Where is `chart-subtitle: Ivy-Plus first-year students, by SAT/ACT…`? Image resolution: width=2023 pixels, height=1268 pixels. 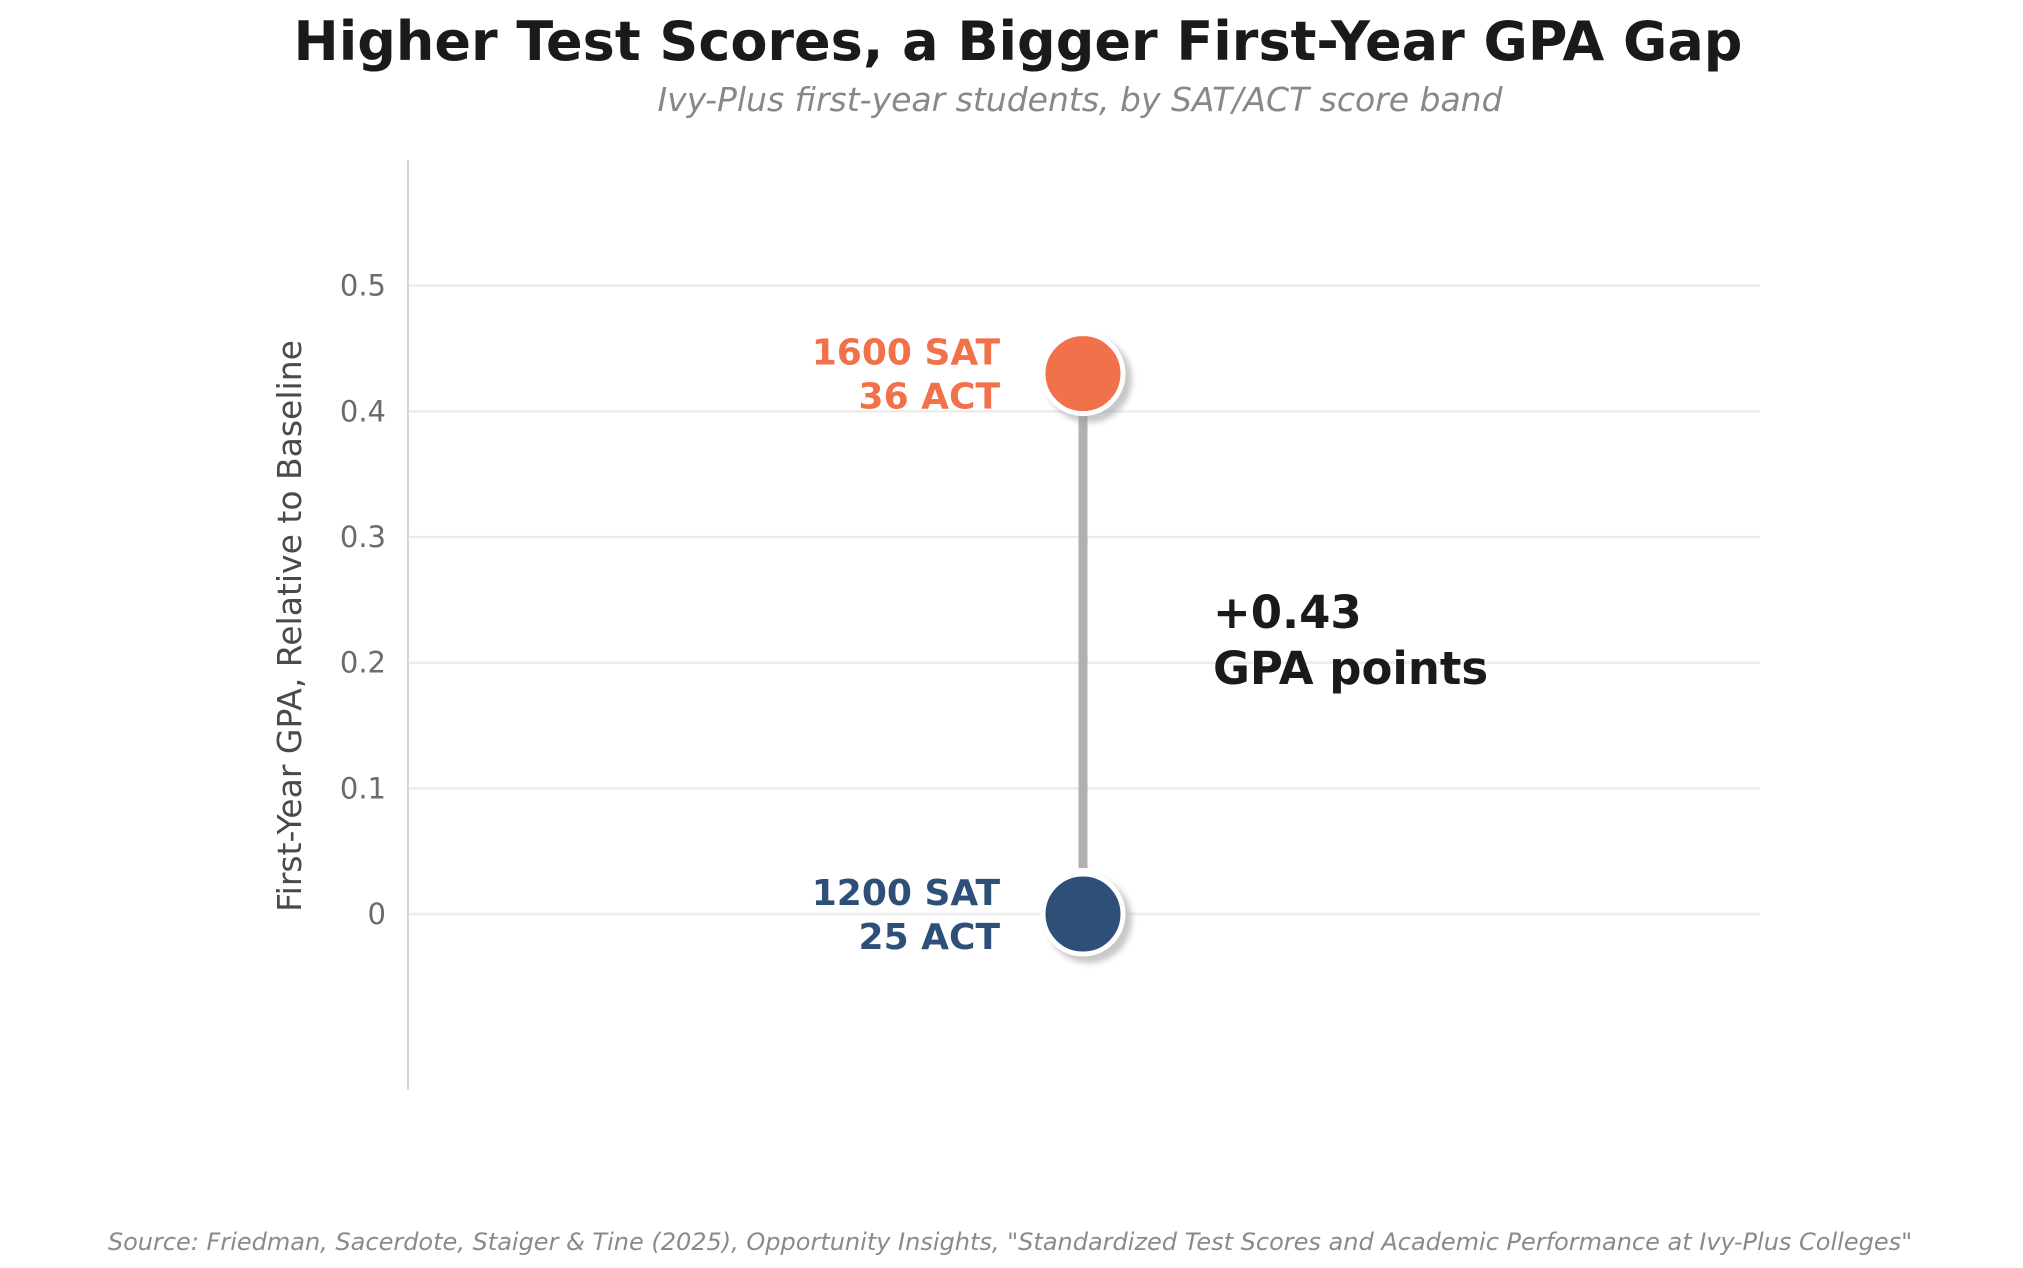 chart-subtitle: Ivy-Plus first-year students, by SAT/ACT… is located at coordinates (1080, 99).